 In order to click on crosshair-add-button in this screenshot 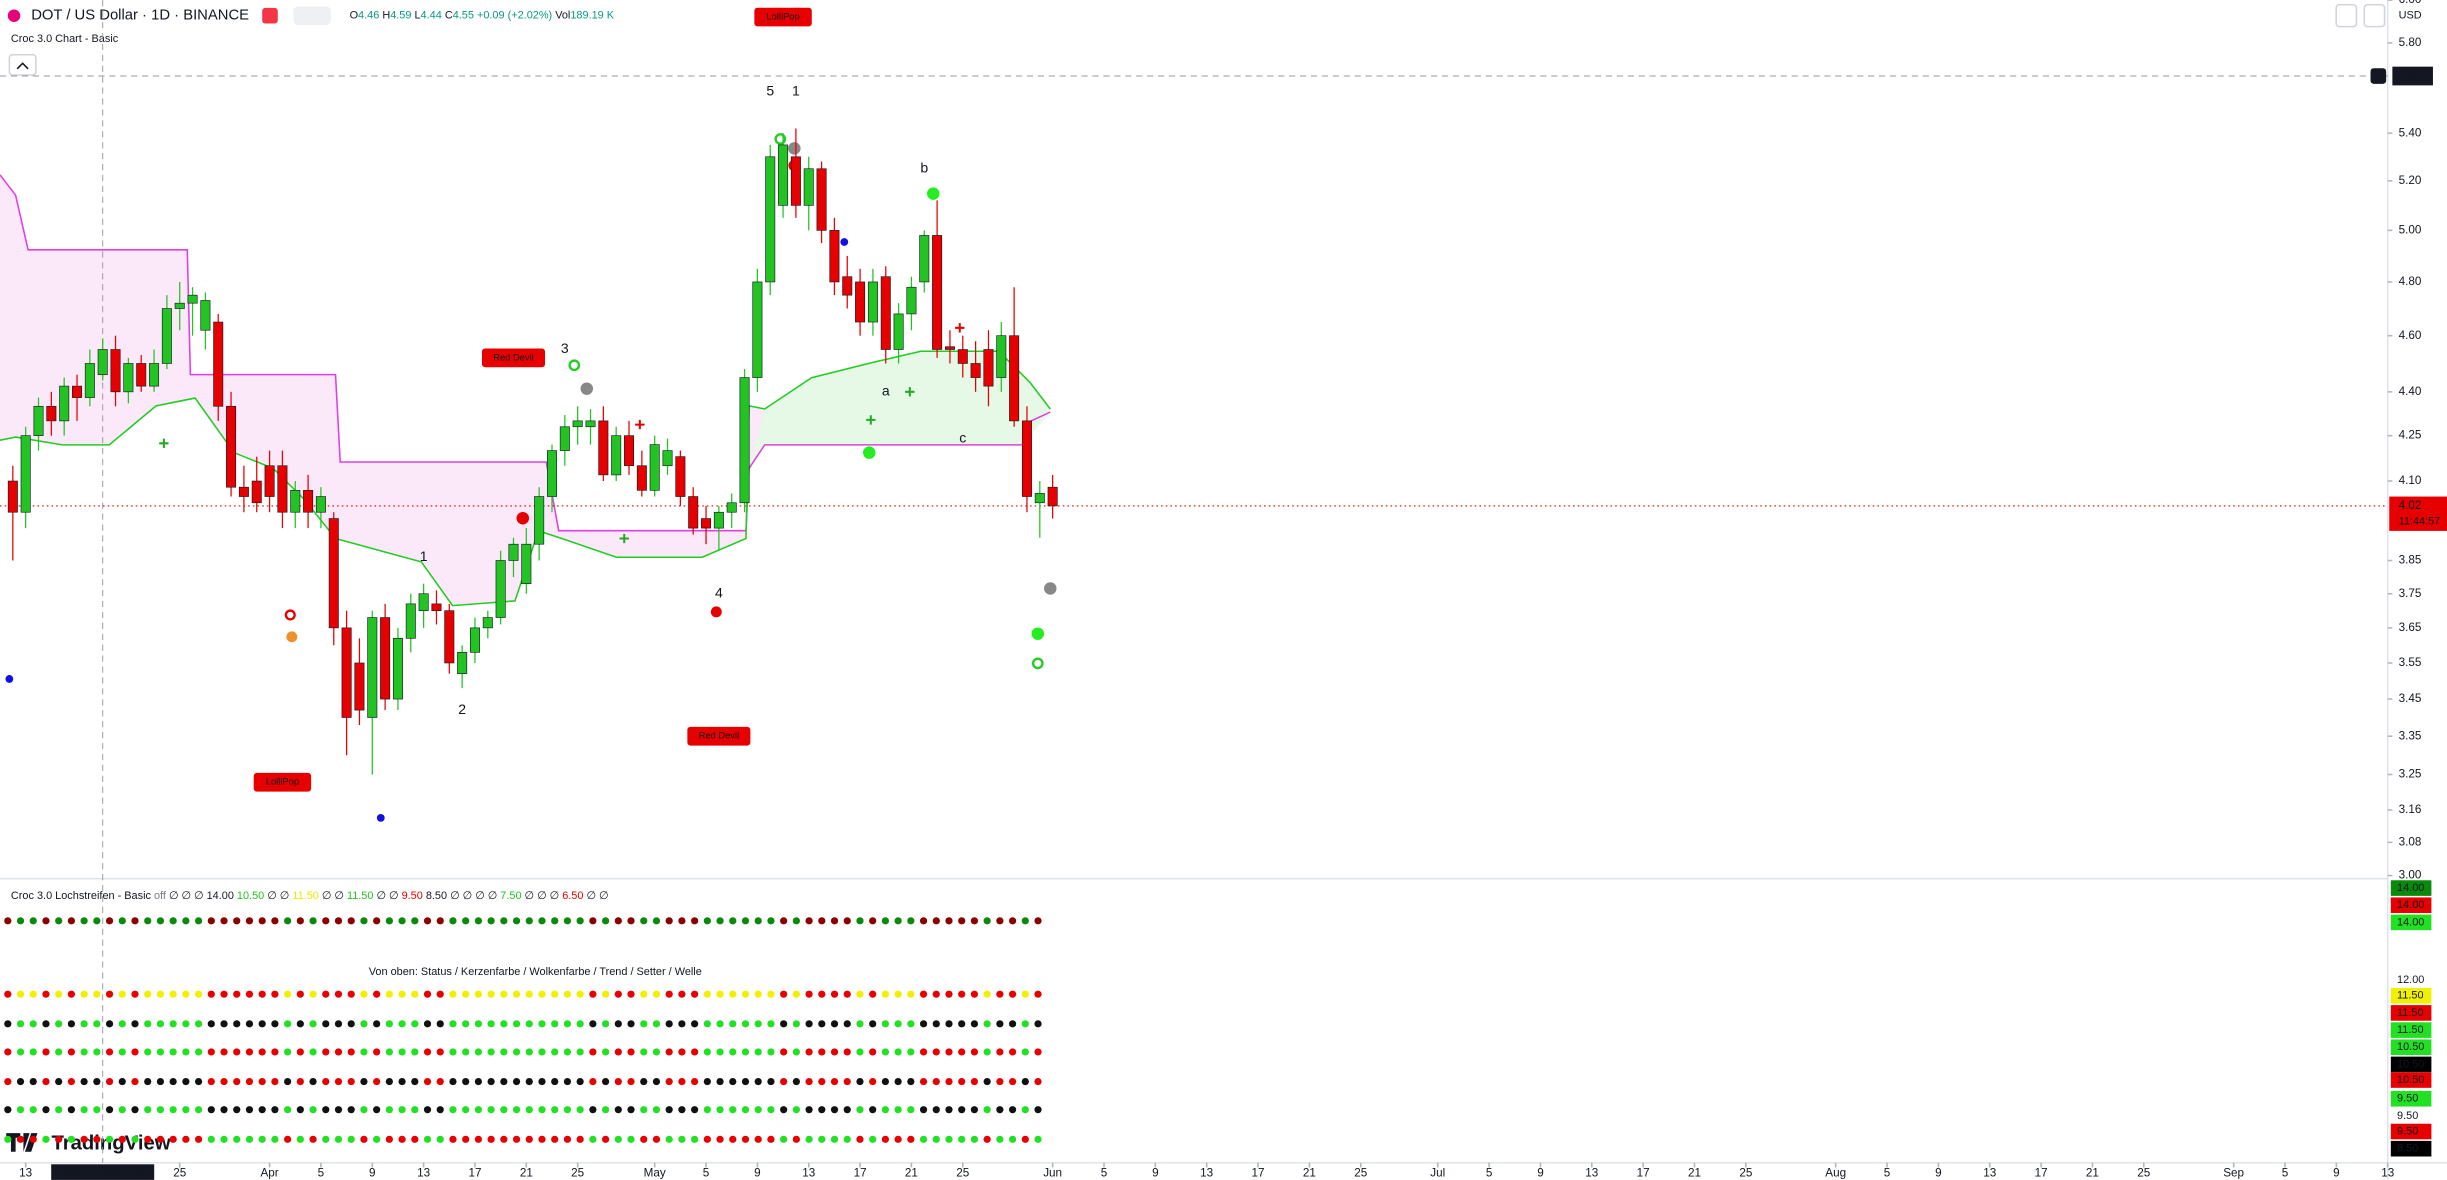, I will do `click(2378, 76)`.